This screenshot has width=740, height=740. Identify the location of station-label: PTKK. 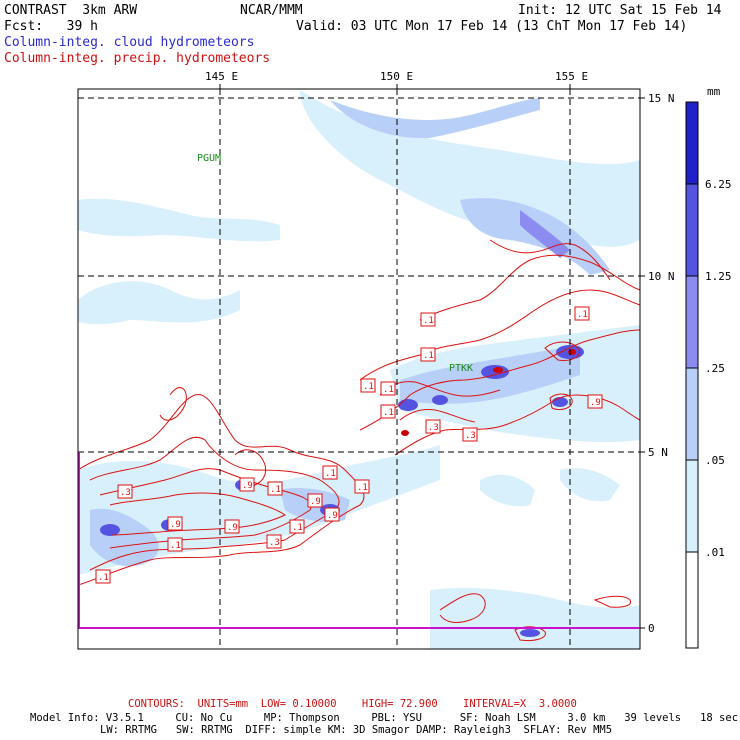
(461, 368).